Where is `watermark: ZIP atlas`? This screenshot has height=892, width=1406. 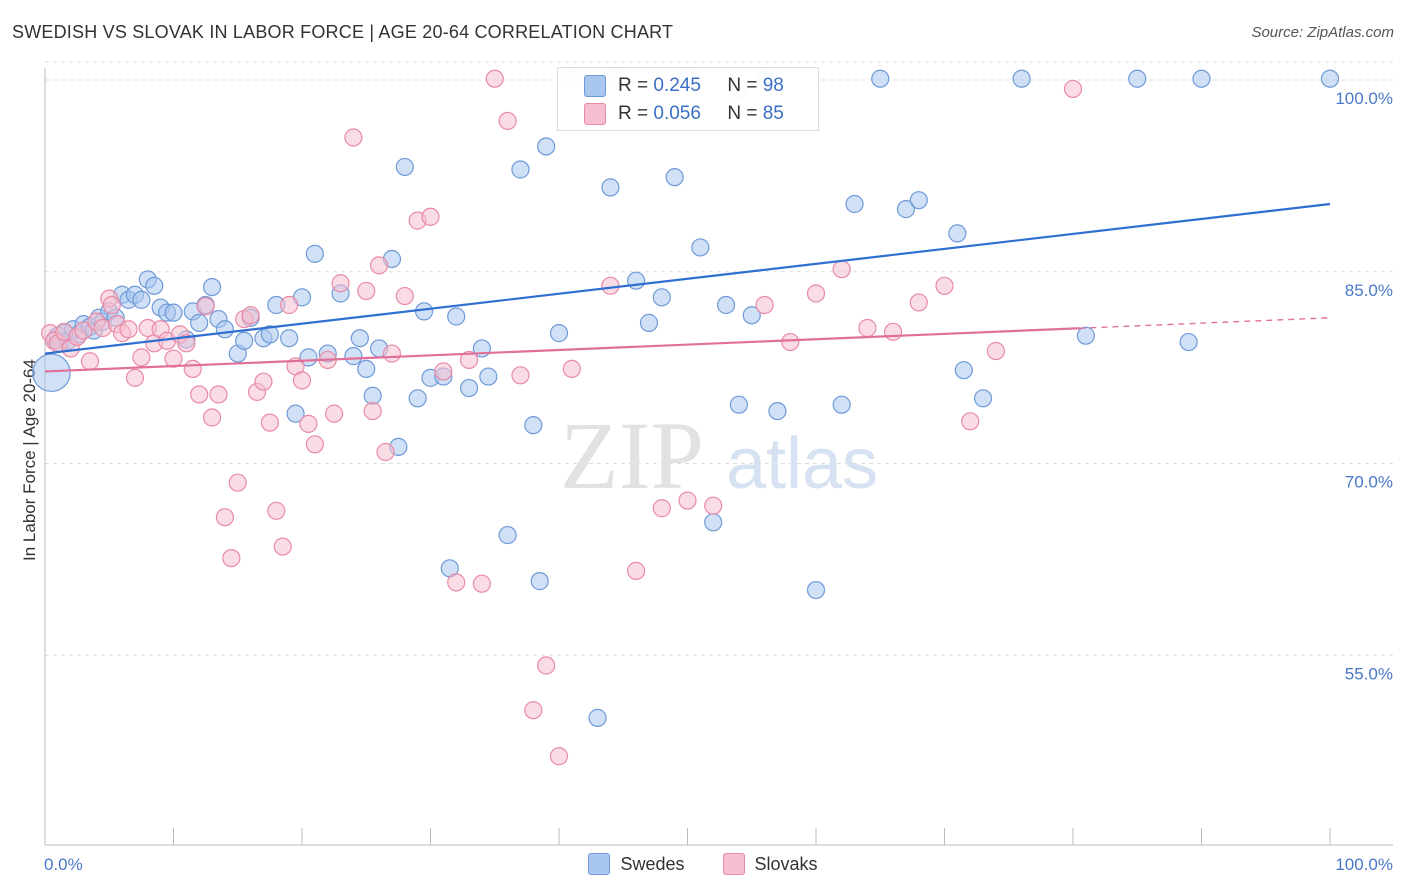 watermark: ZIP atlas is located at coordinates (719, 455).